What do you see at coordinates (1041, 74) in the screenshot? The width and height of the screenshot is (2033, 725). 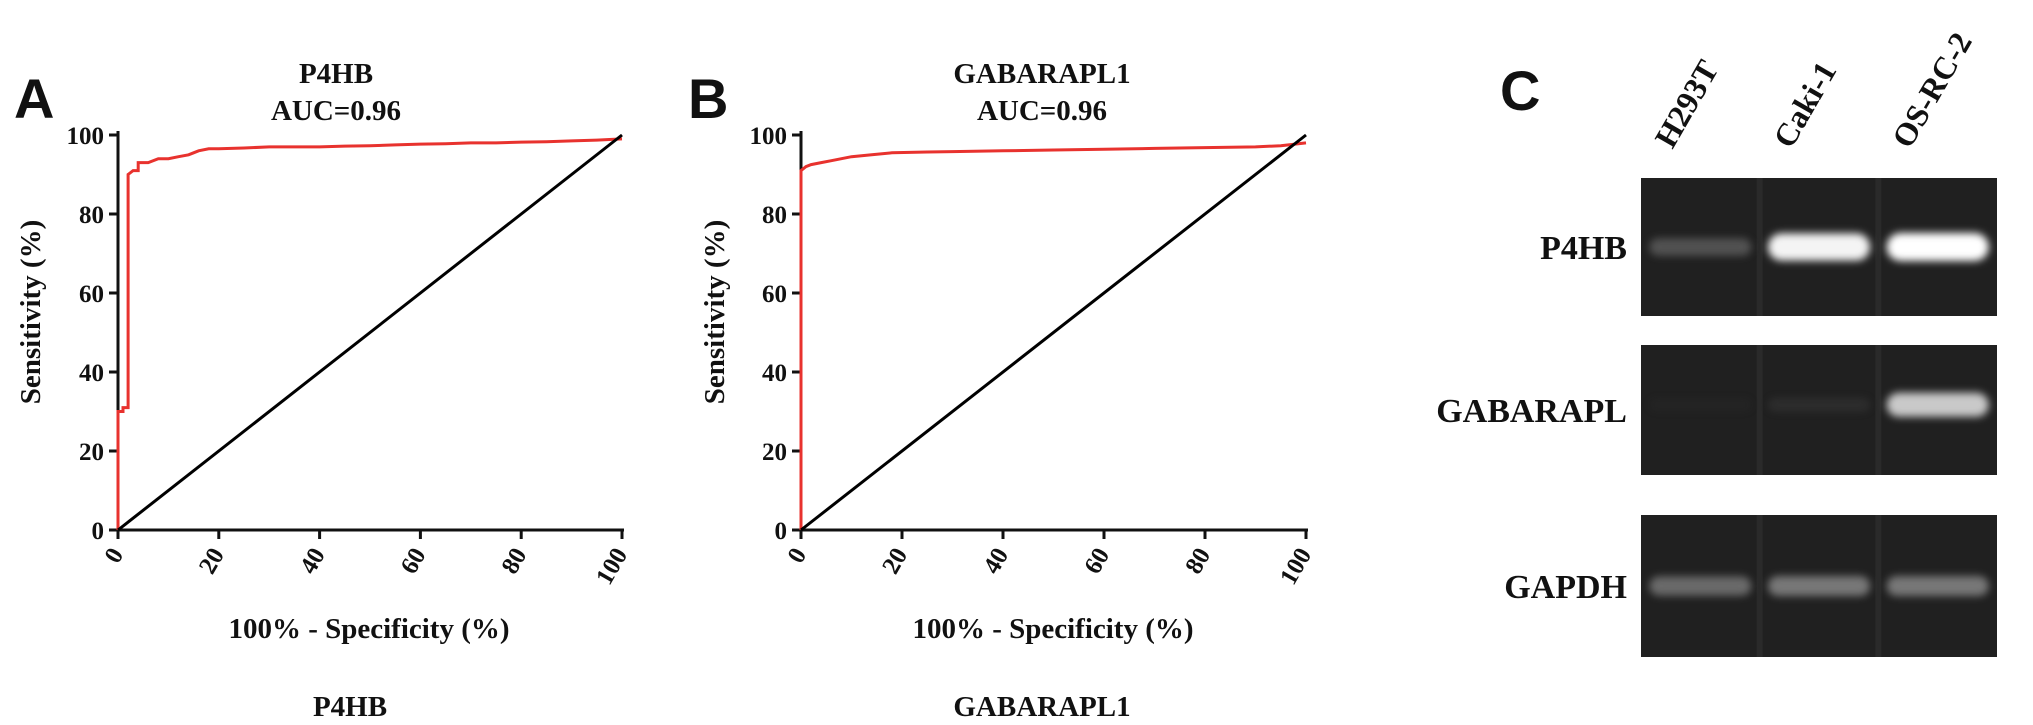 I see `chart-title: GABARAPL1` at bounding box center [1041, 74].